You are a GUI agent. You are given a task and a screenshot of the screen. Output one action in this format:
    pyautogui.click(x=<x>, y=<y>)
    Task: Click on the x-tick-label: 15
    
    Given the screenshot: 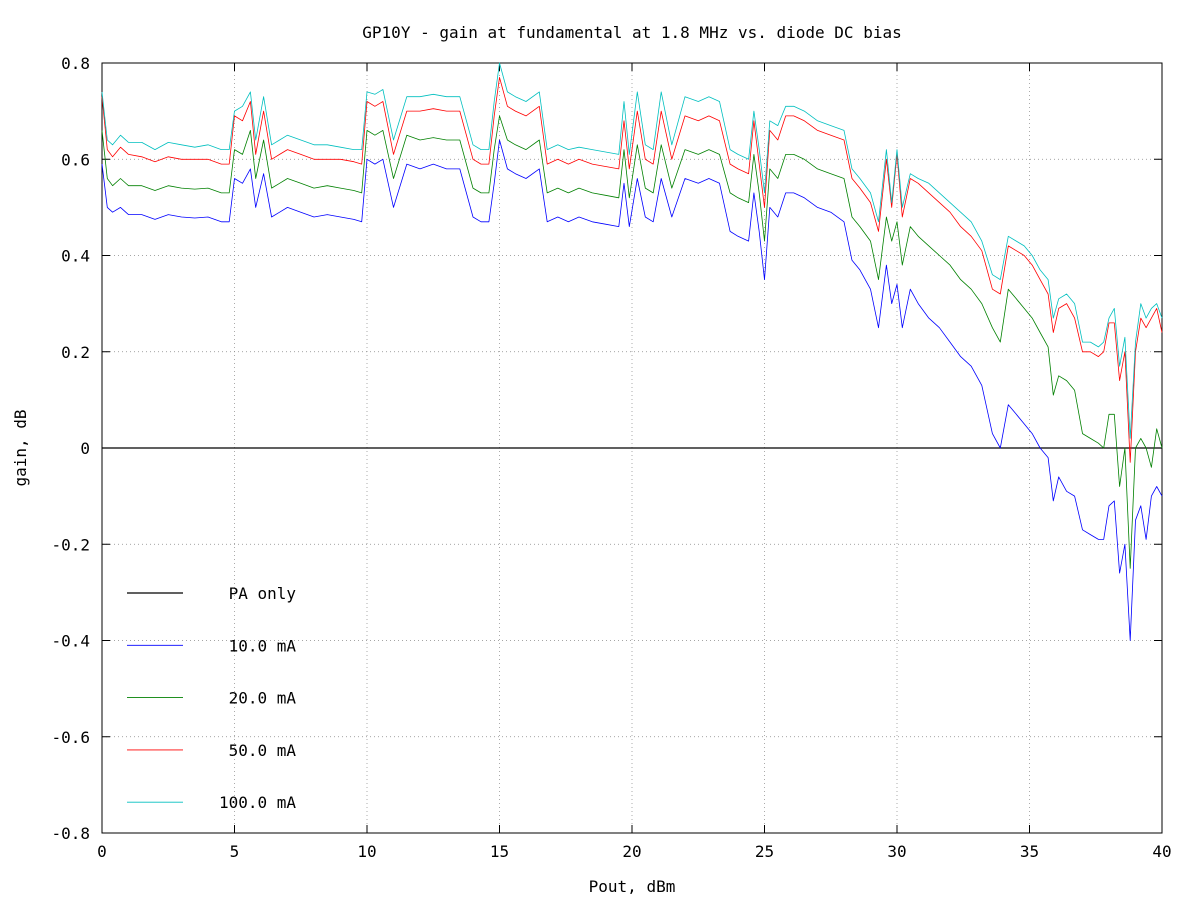 What is the action you would take?
    pyautogui.click(x=499, y=851)
    